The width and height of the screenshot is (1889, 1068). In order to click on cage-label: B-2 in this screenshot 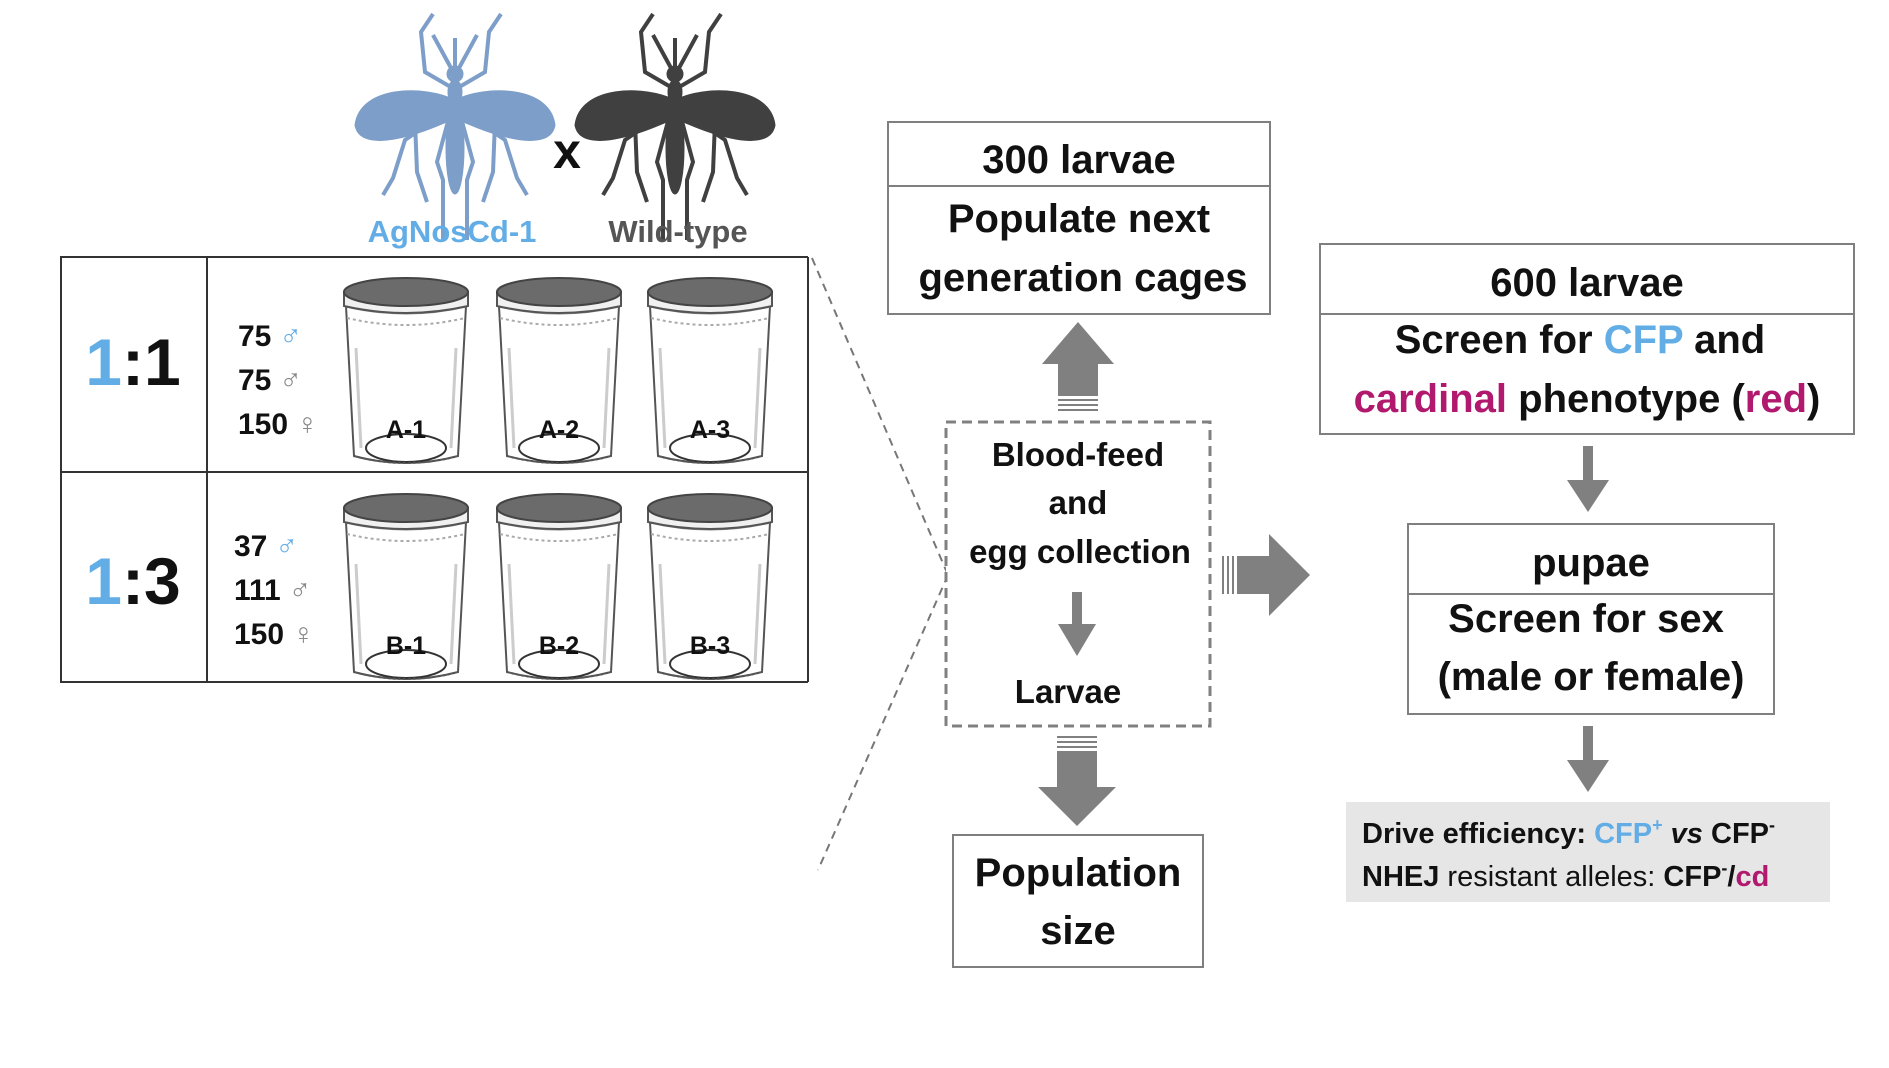, I will do `click(559, 646)`.